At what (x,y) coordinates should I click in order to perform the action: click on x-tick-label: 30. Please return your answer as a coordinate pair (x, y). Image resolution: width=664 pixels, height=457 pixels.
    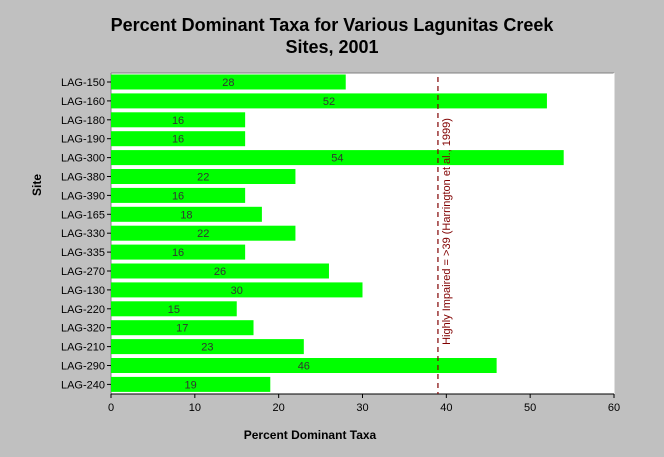
    Looking at the image, I should click on (362, 408).